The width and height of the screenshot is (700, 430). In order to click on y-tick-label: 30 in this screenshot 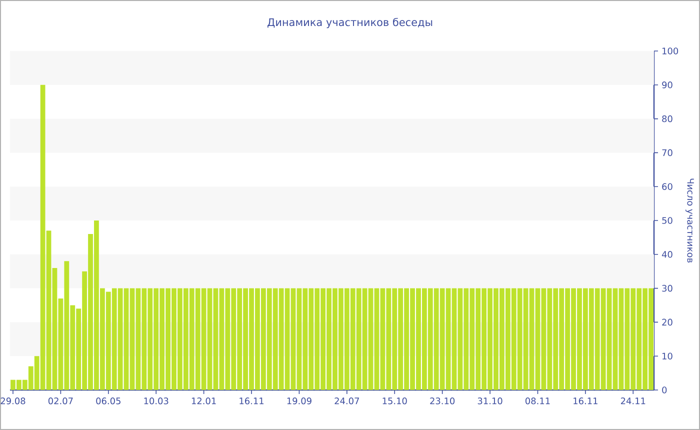, I will do `click(667, 288)`.